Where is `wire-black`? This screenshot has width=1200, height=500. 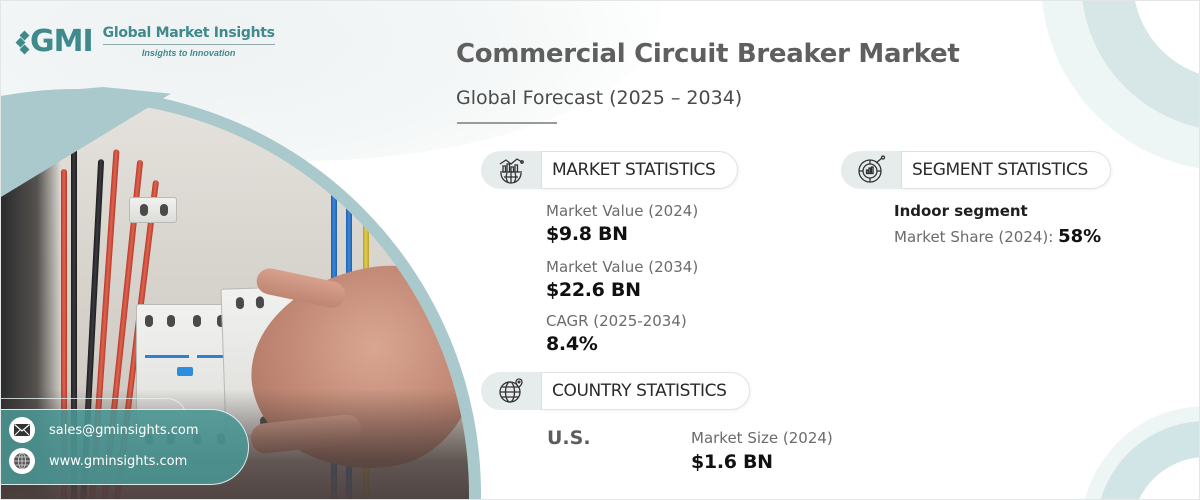
wire-black is located at coordinates (74, 324).